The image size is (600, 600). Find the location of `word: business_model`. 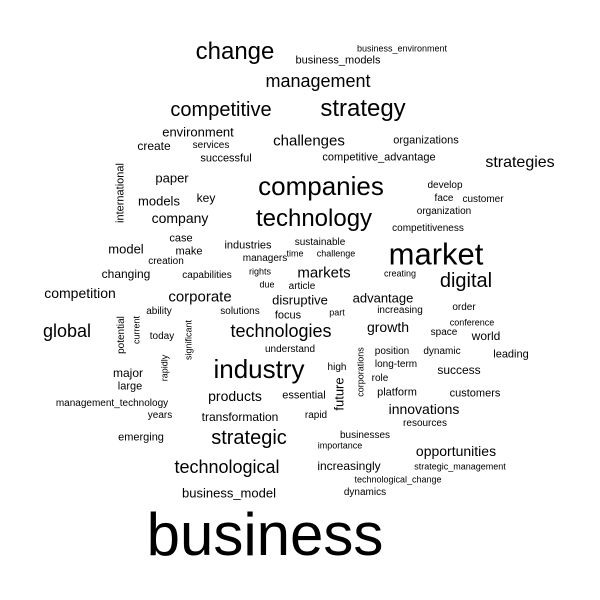

word: business_model is located at coordinates (229, 493).